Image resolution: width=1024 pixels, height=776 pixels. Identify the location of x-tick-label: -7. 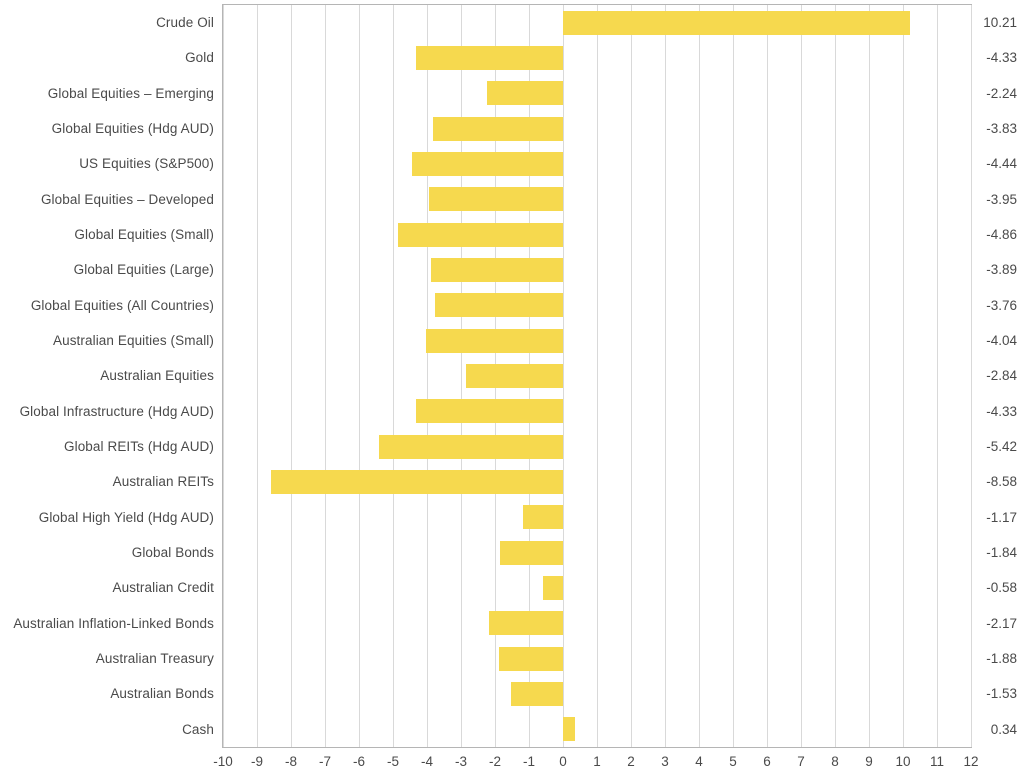
(325, 761).